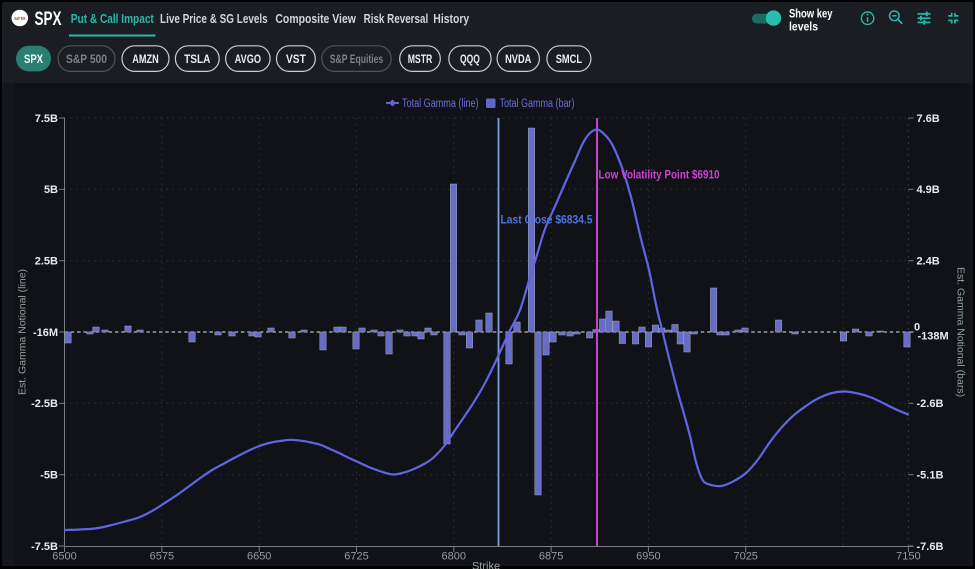 The width and height of the screenshot is (975, 569). I want to click on svg-text: 0, so click(917, 328).